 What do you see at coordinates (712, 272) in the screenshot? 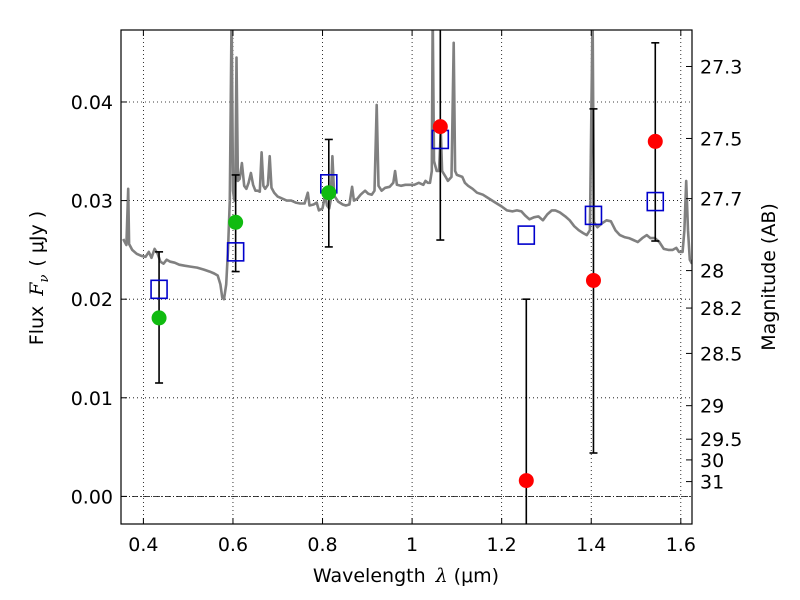
I see `y2-tick-label: 28` at bounding box center [712, 272].